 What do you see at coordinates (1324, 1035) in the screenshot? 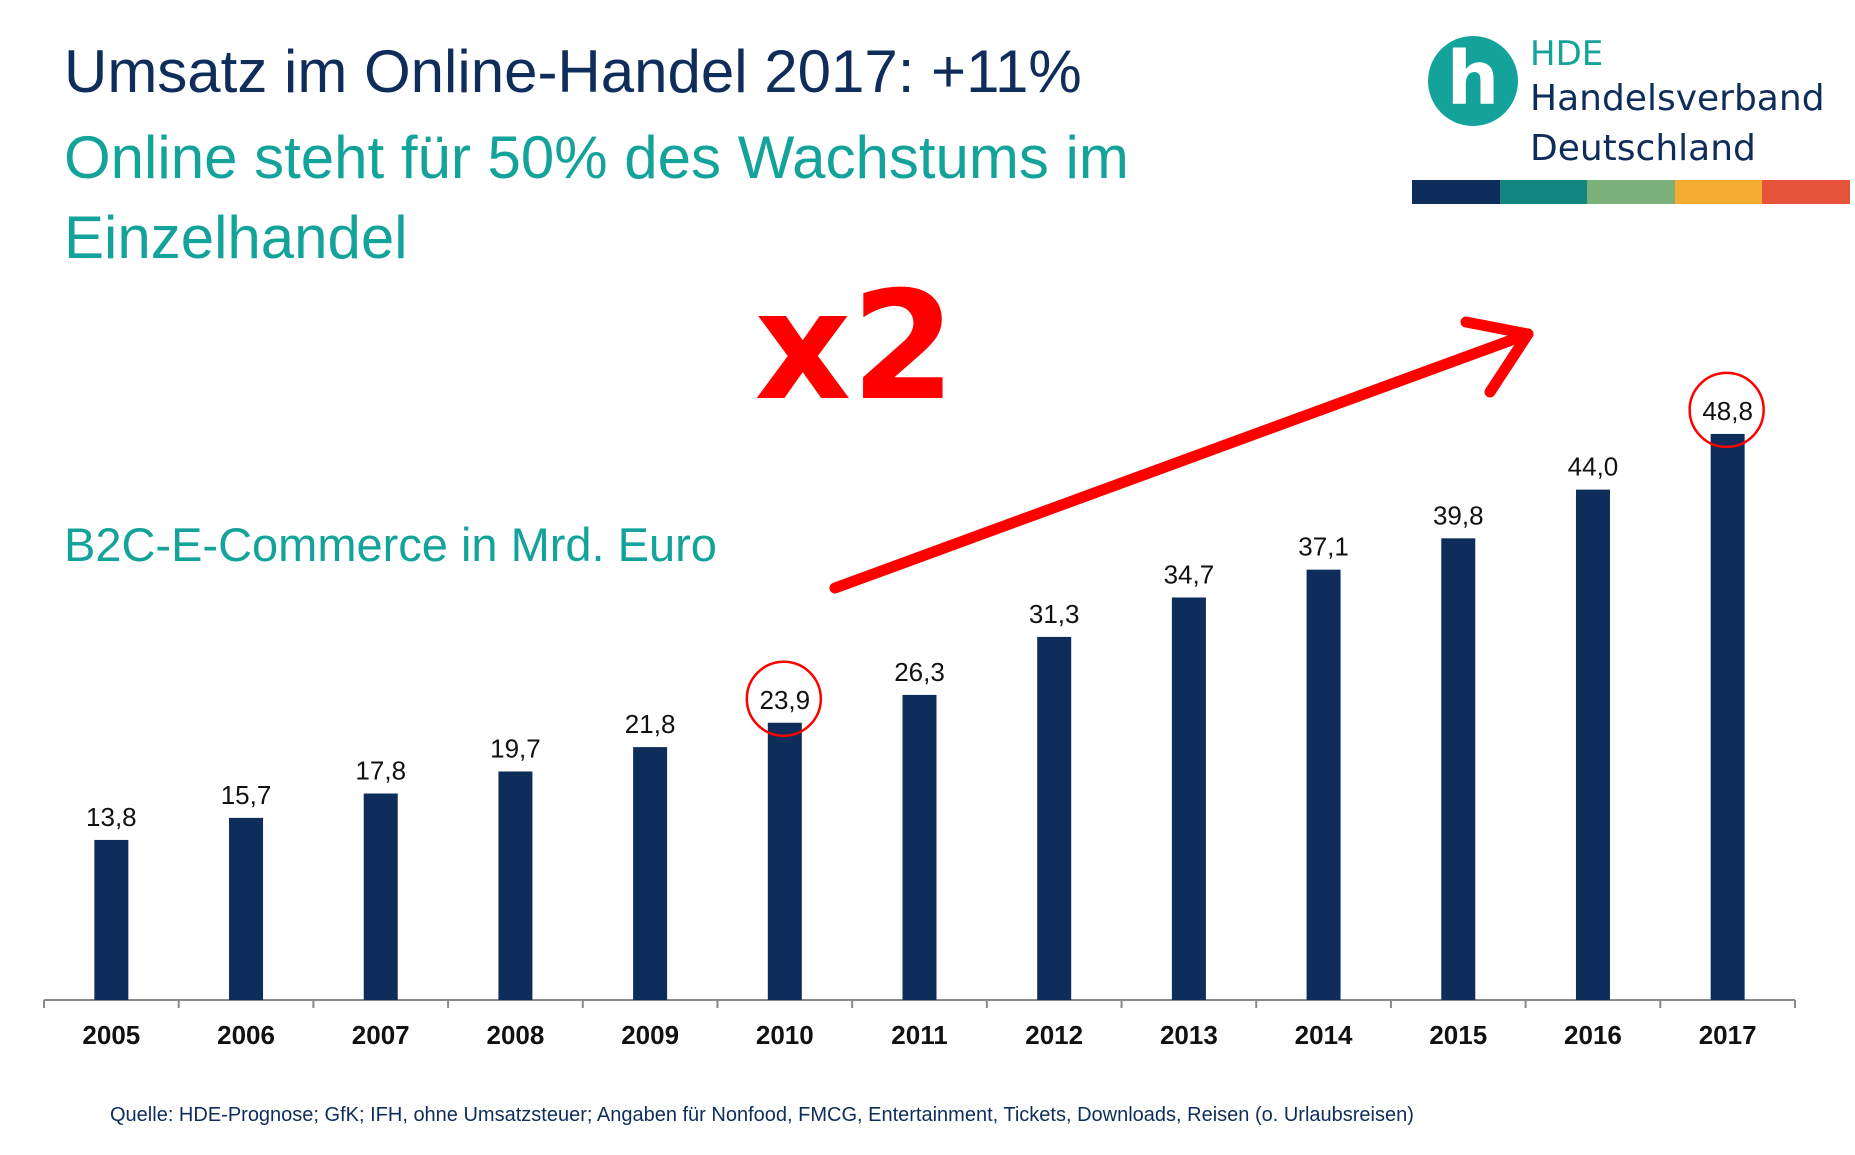
I see `x-tick-label: 2014` at bounding box center [1324, 1035].